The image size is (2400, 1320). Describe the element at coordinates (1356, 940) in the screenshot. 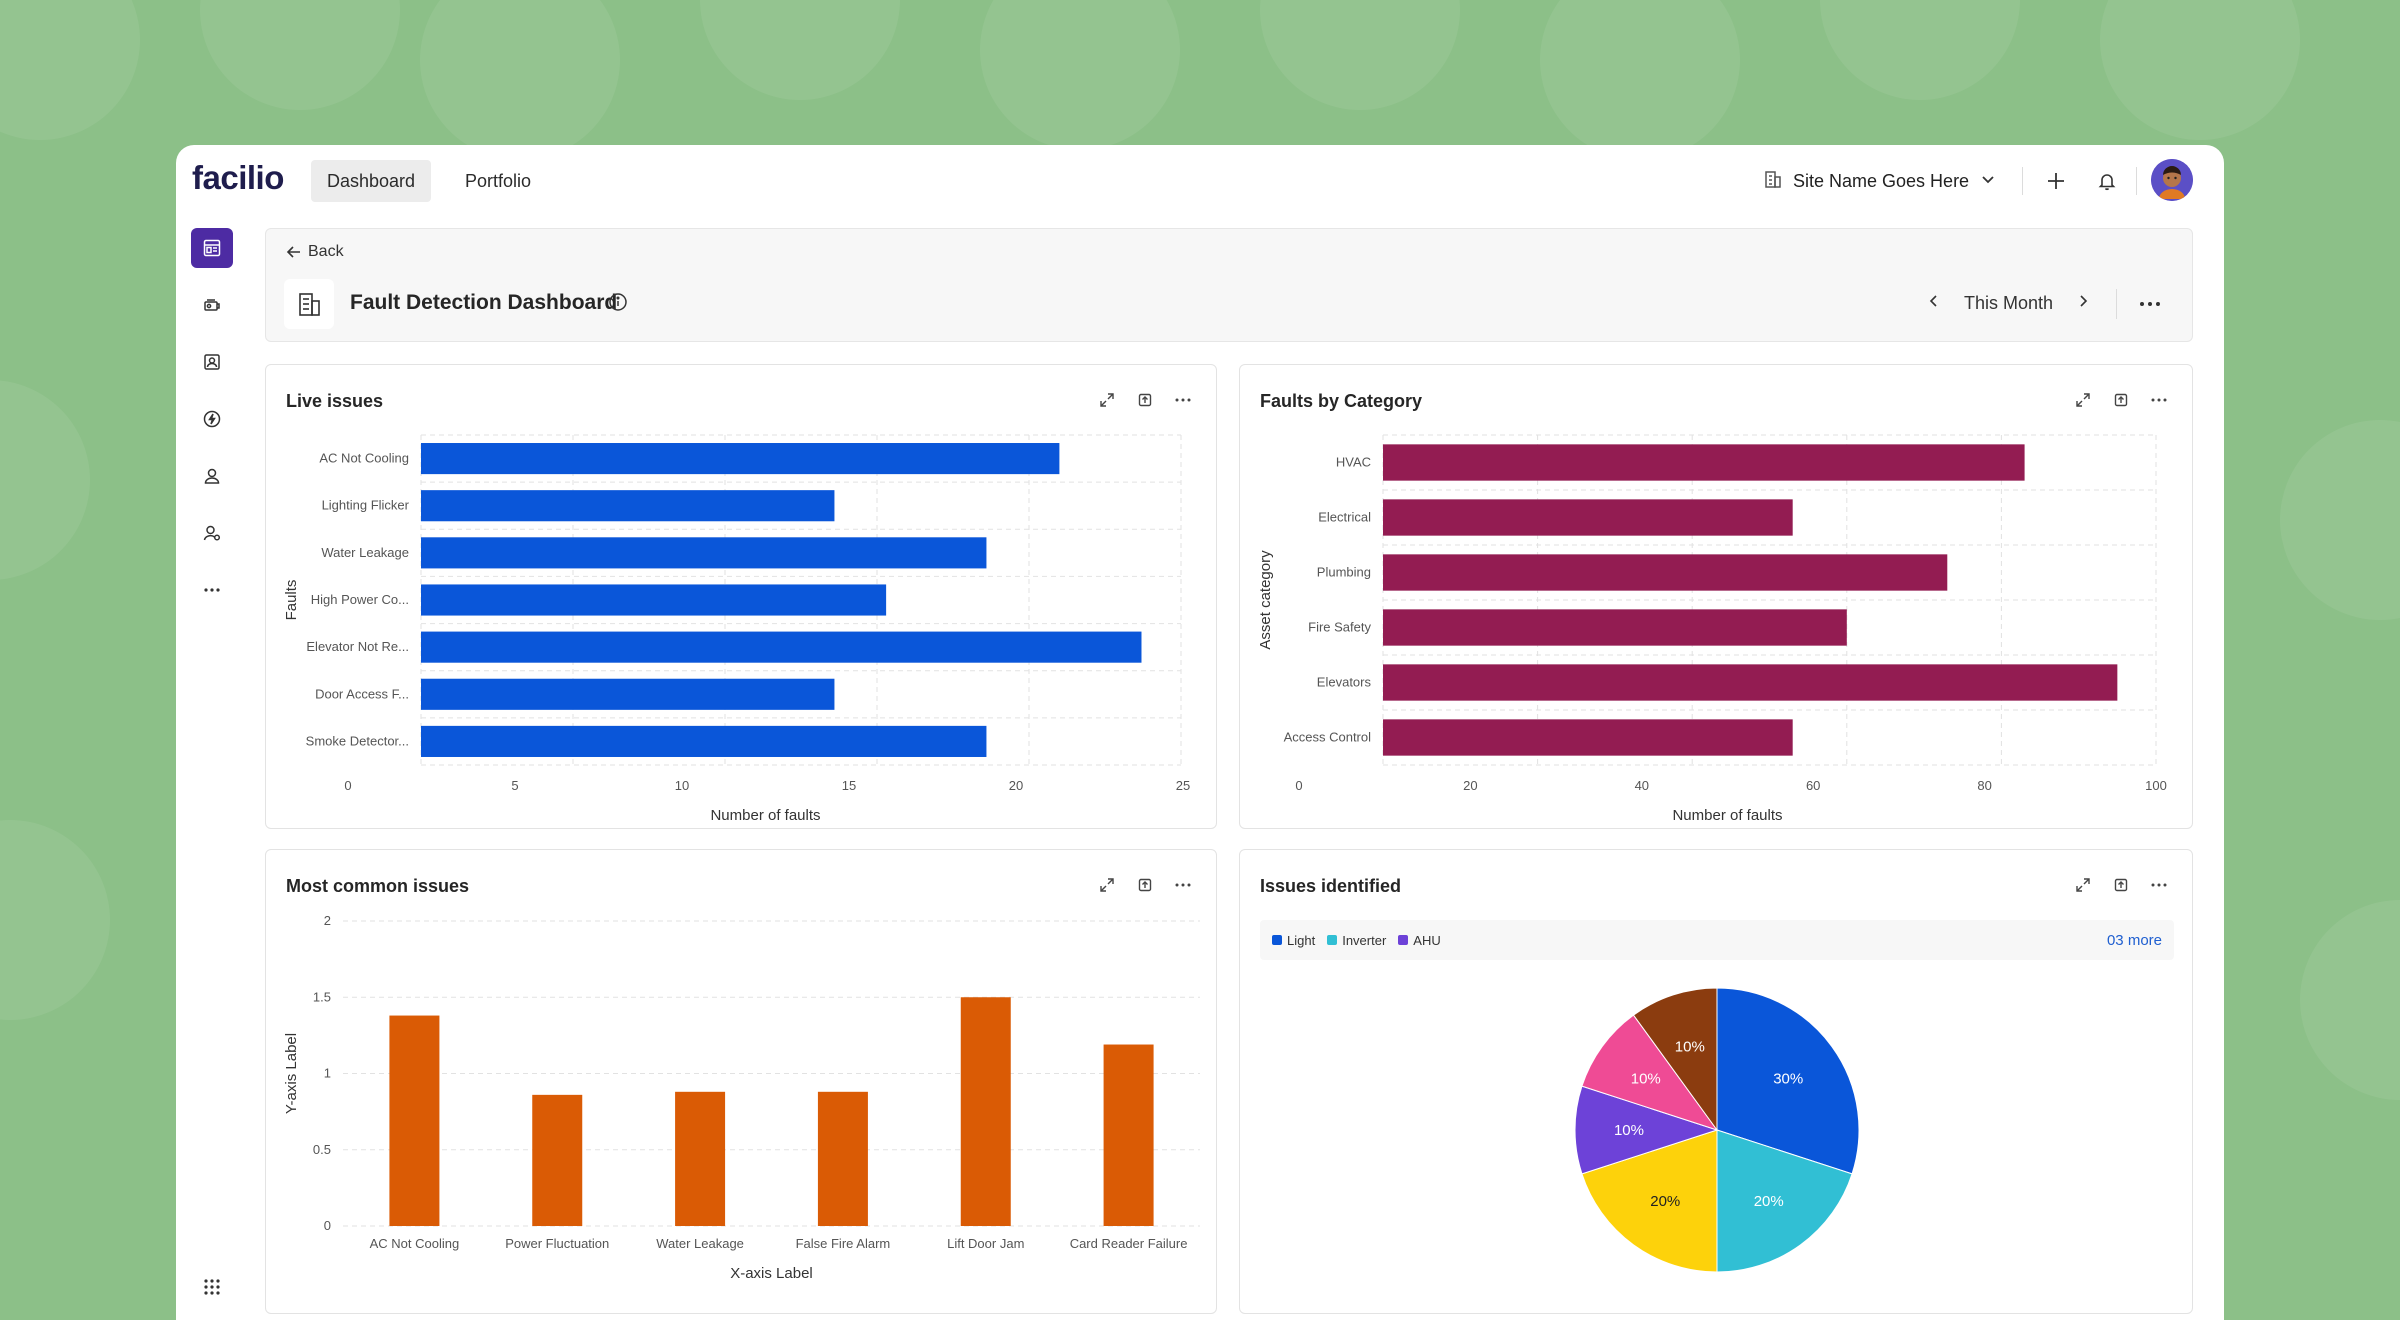

I see `legend-item: Inverter` at that location.